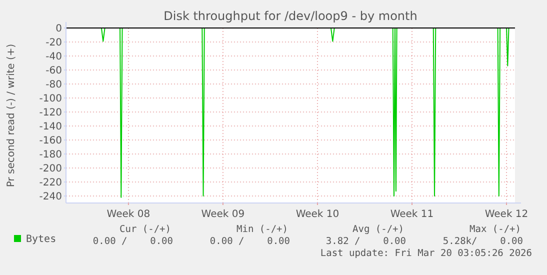 Image resolution: width=547 pixels, height=275 pixels. What do you see at coordinates (506, 214) in the screenshot?
I see `x-tick-label: Week 12` at bounding box center [506, 214].